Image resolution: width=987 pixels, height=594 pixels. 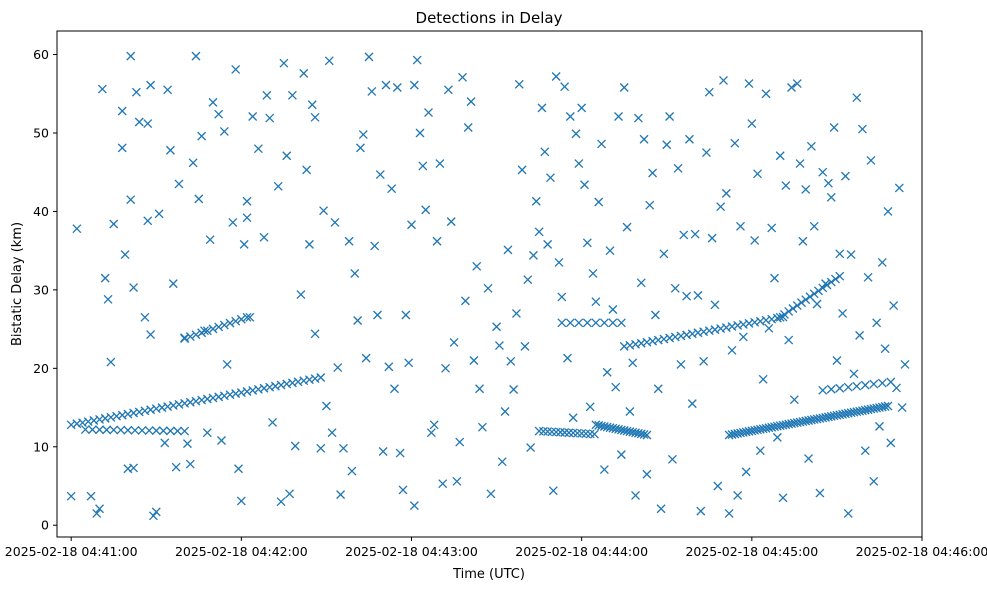 I want to click on y-axis-ticks: 0 10 20 30 40 50 60, so click(x=45, y=290).